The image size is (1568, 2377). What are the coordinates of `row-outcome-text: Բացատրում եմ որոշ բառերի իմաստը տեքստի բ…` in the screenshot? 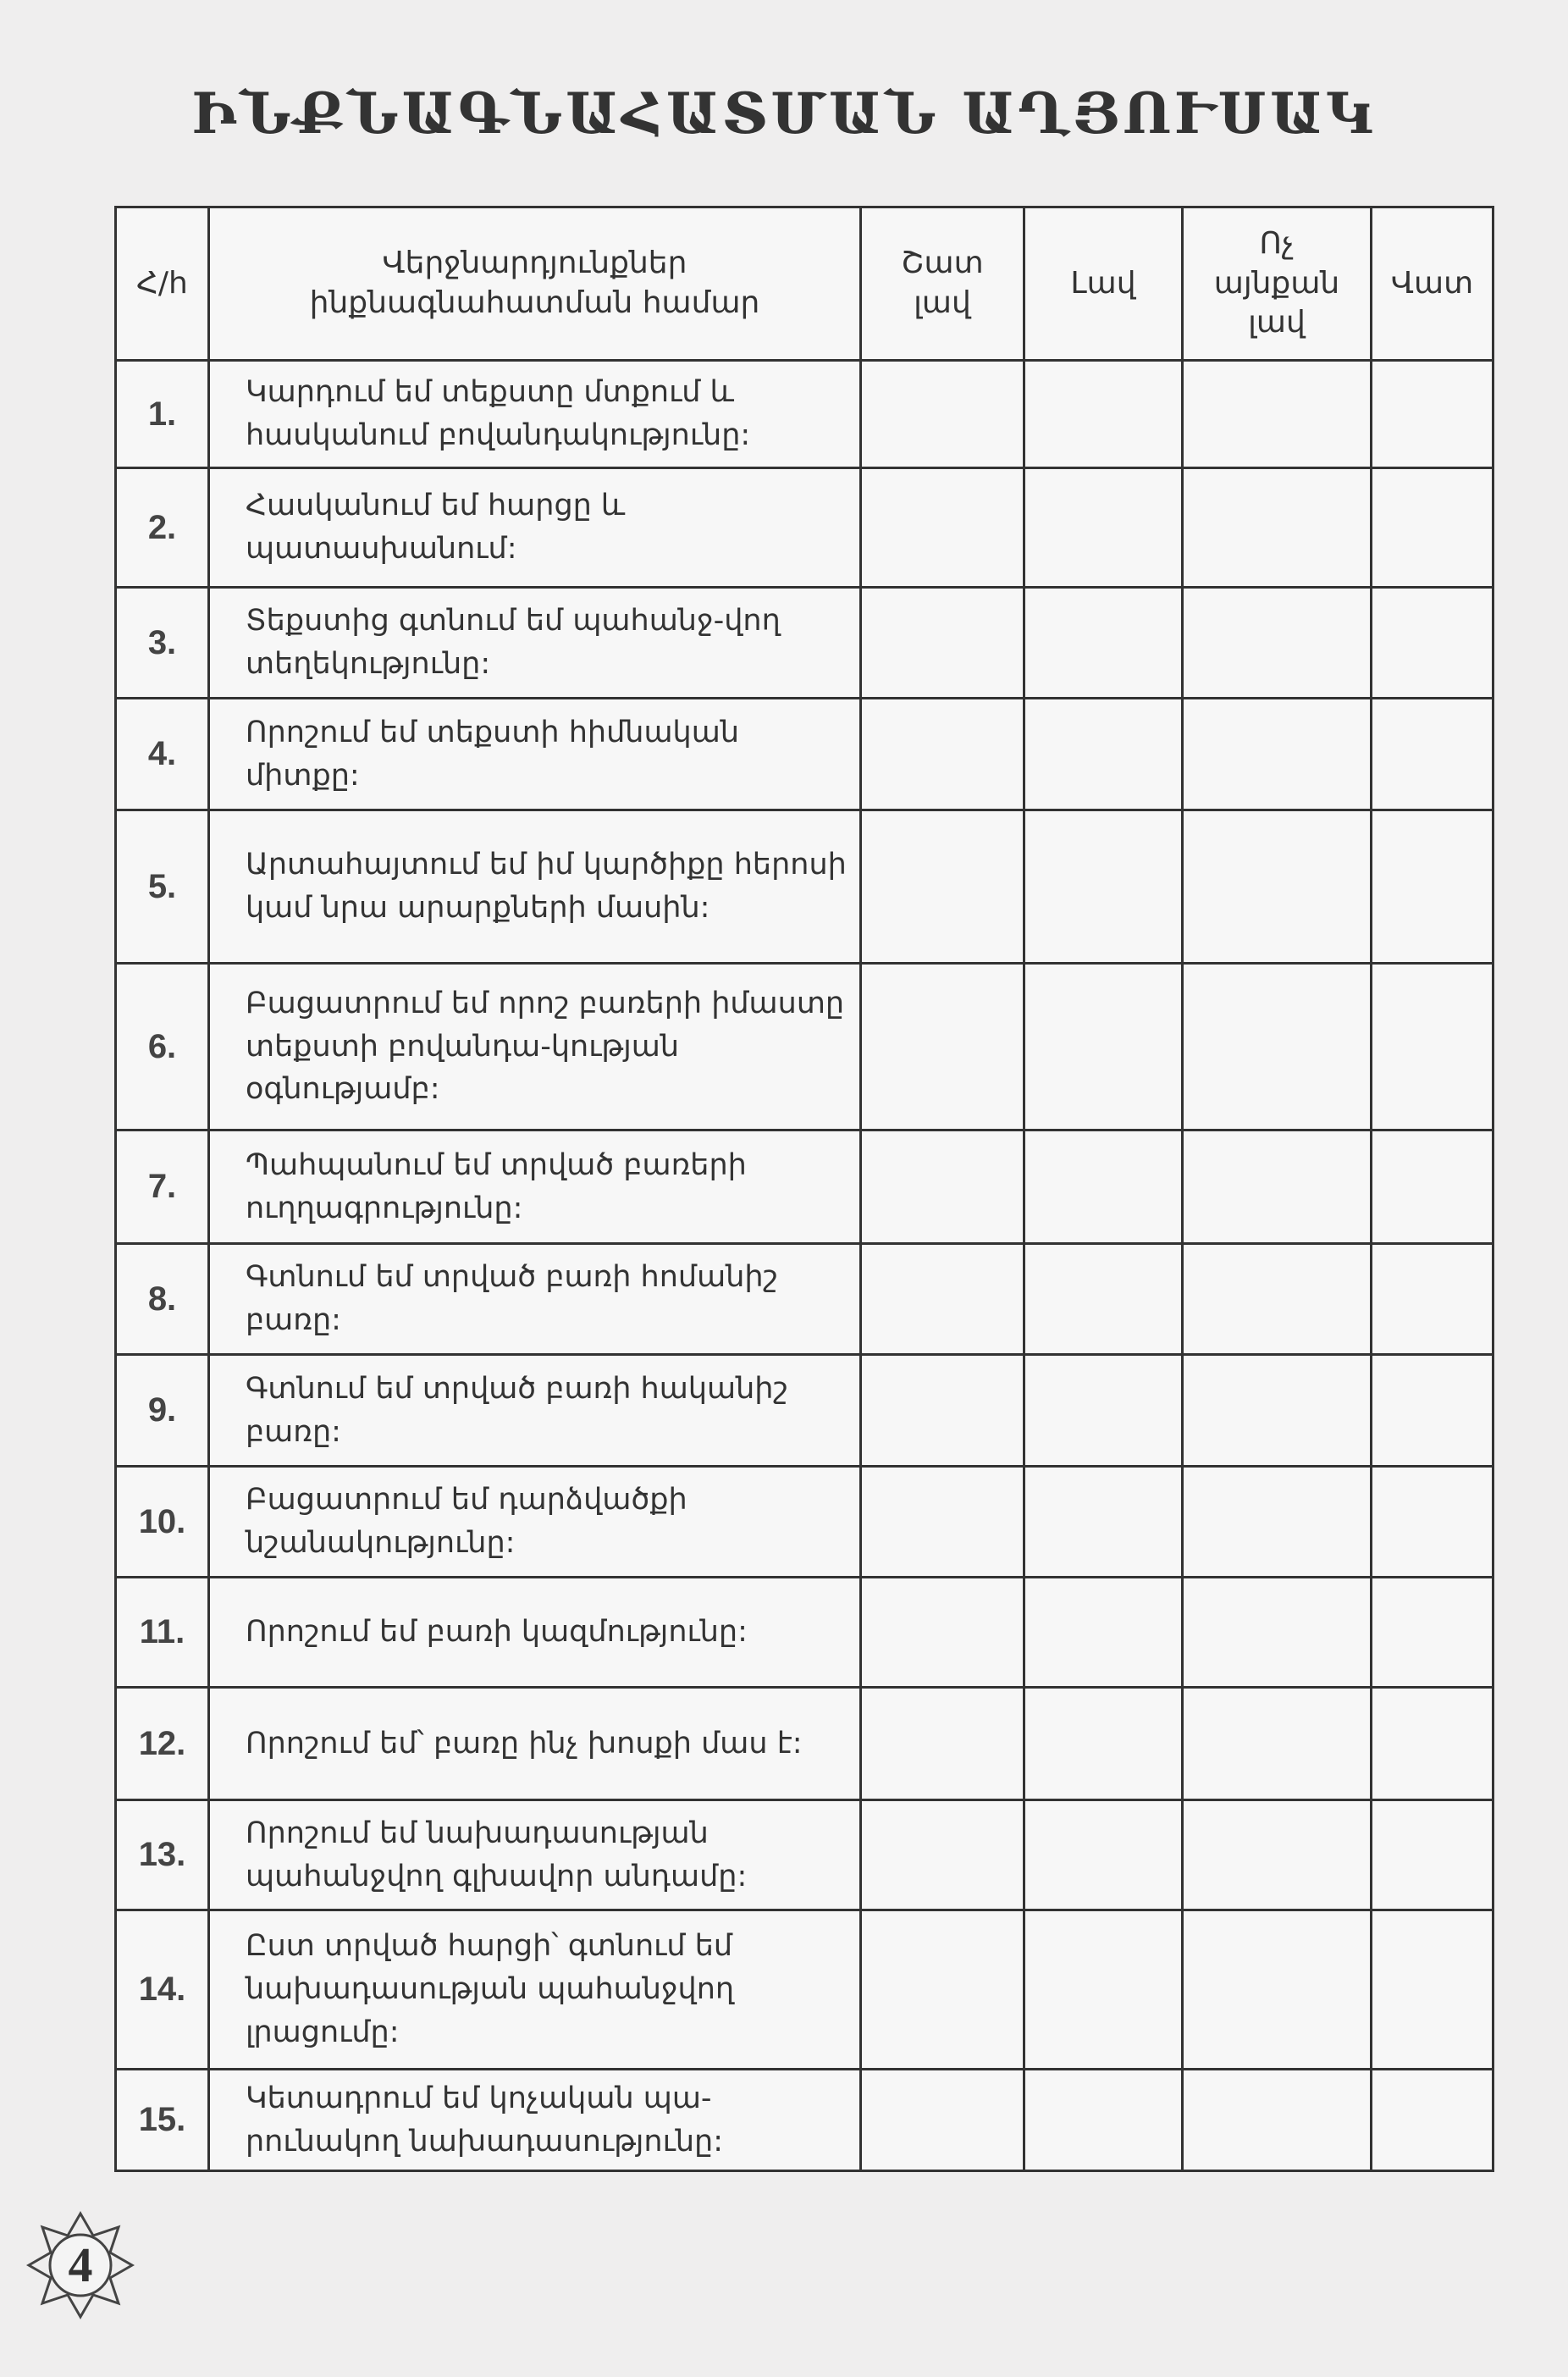 It's located at (534, 1047).